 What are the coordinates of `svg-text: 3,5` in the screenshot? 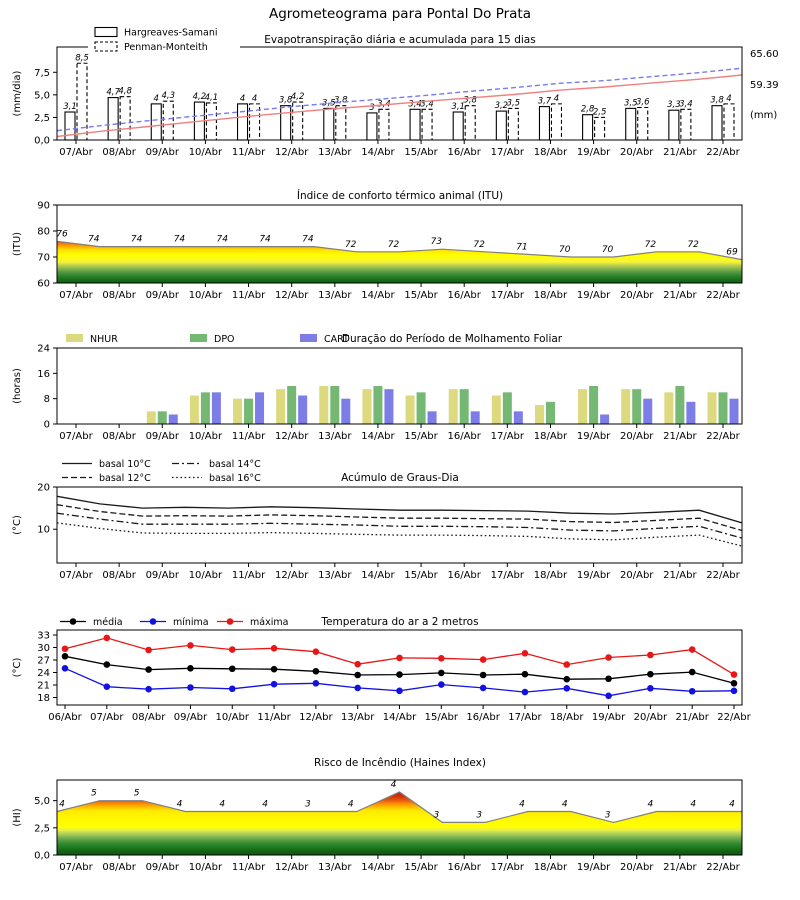 It's located at (631, 103).